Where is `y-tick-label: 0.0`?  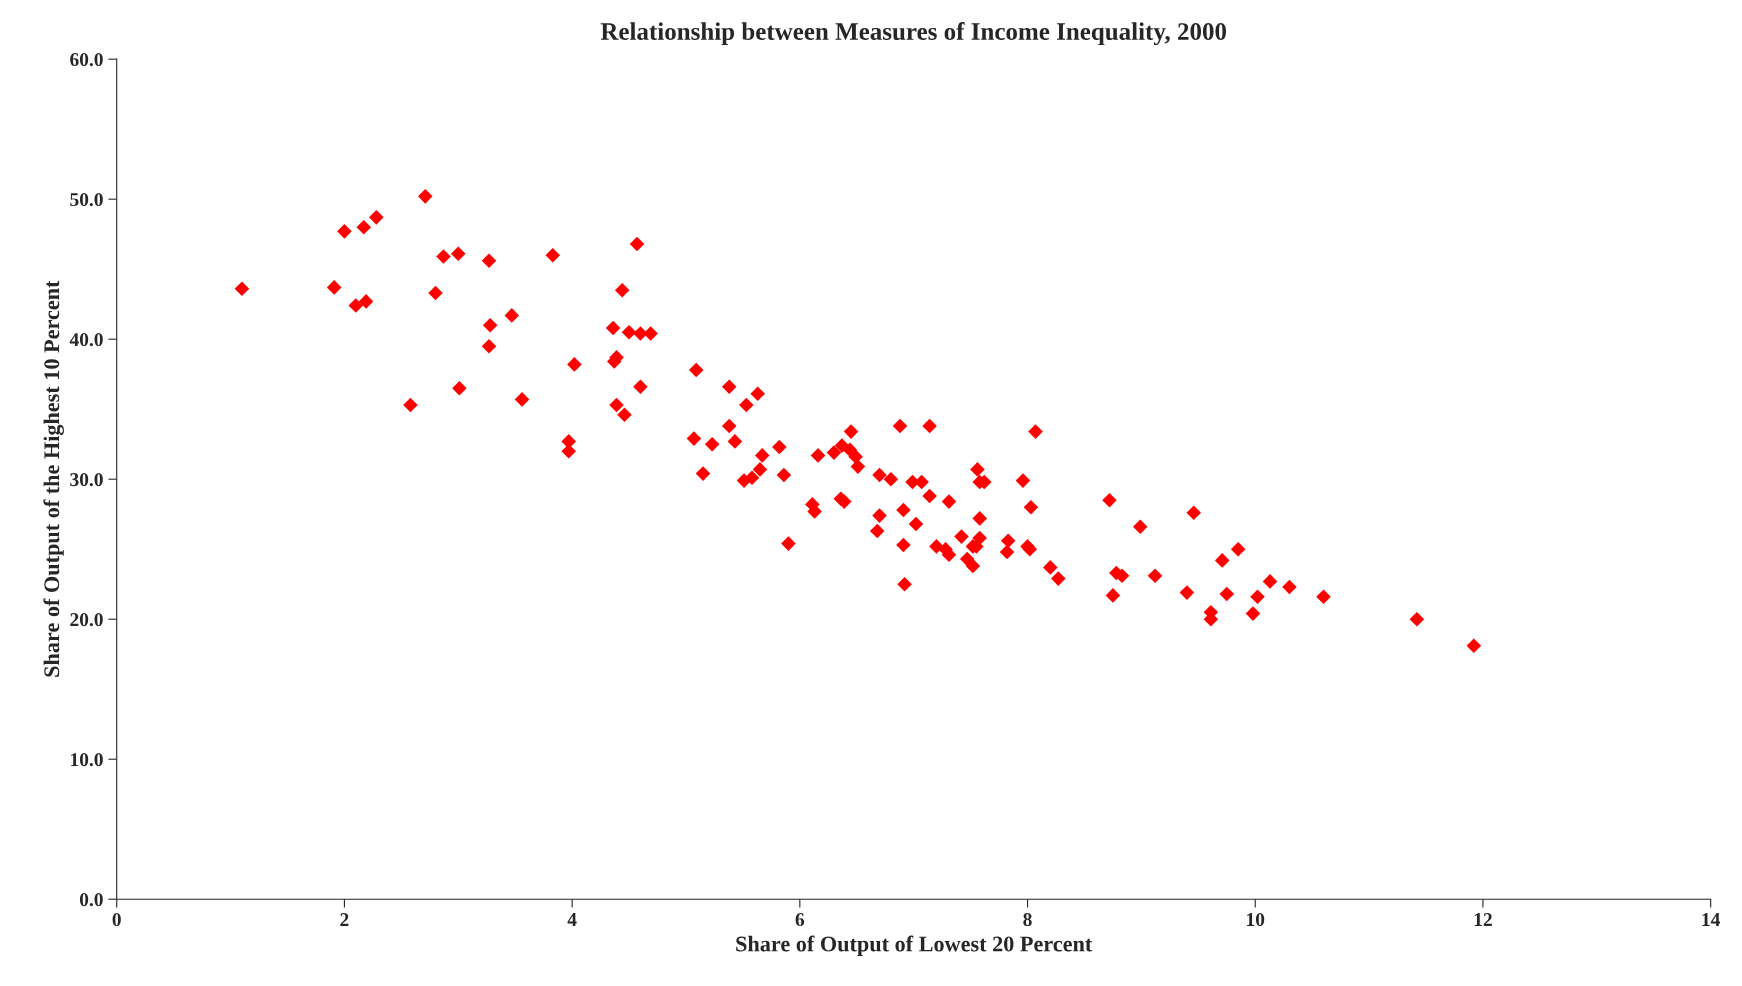
y-tick-label: 0.0 is located at coordinates (91, 900).